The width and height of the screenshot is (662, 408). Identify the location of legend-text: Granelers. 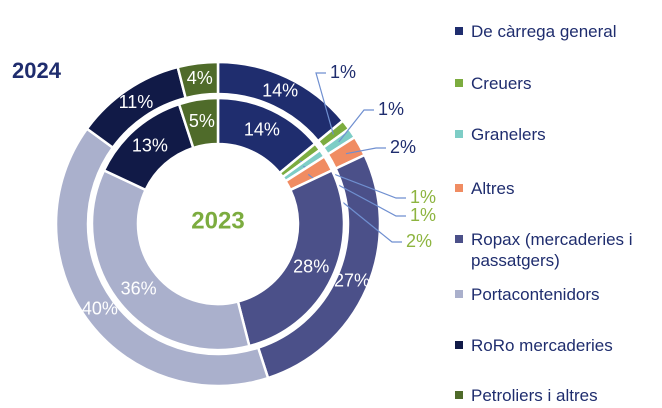
(508, 134).